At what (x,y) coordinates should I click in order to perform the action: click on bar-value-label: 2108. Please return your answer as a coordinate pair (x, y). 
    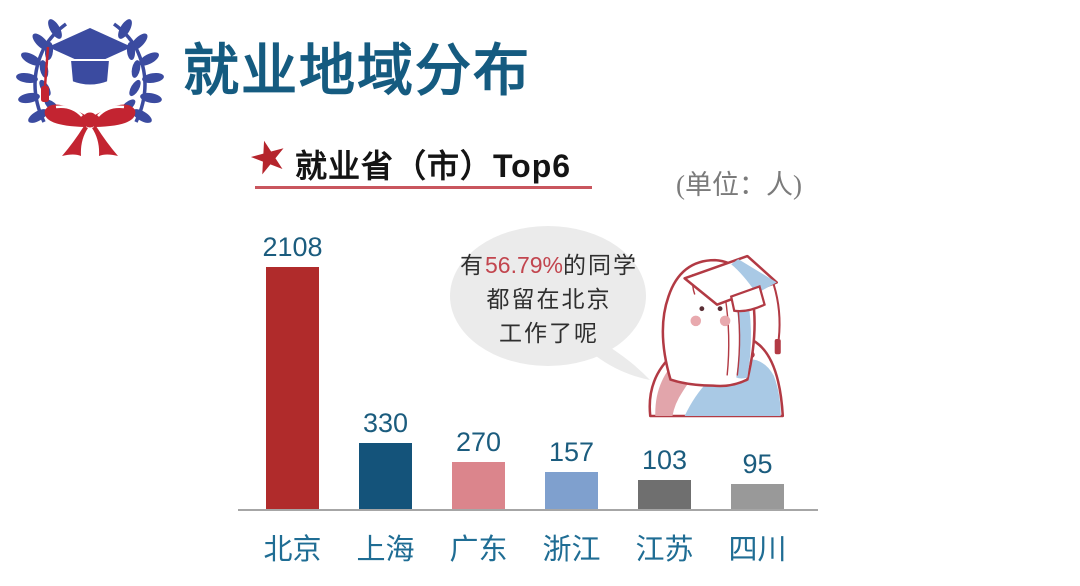
    Looking at the image, I should click on (292, 247).